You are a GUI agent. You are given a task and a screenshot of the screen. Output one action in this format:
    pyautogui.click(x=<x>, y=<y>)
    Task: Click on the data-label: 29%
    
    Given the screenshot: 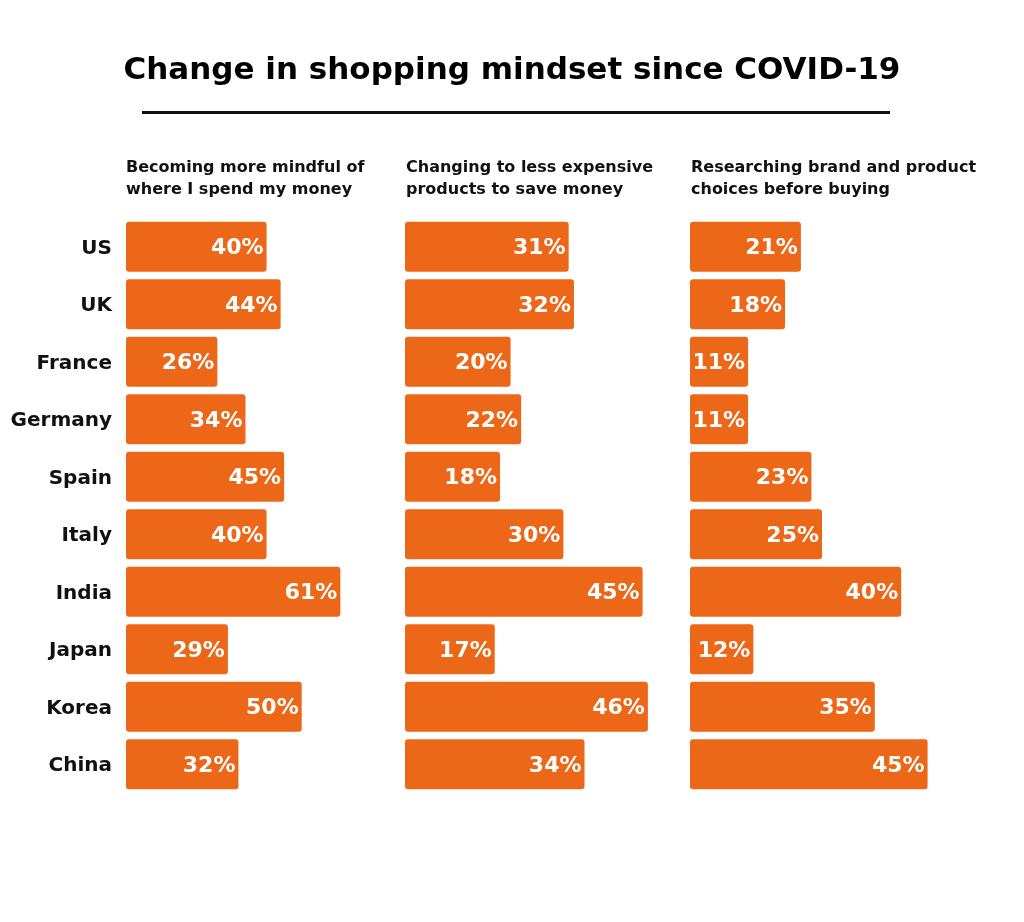 What is the action you would take?
    pyautogui.click(x=198, y=649)
    